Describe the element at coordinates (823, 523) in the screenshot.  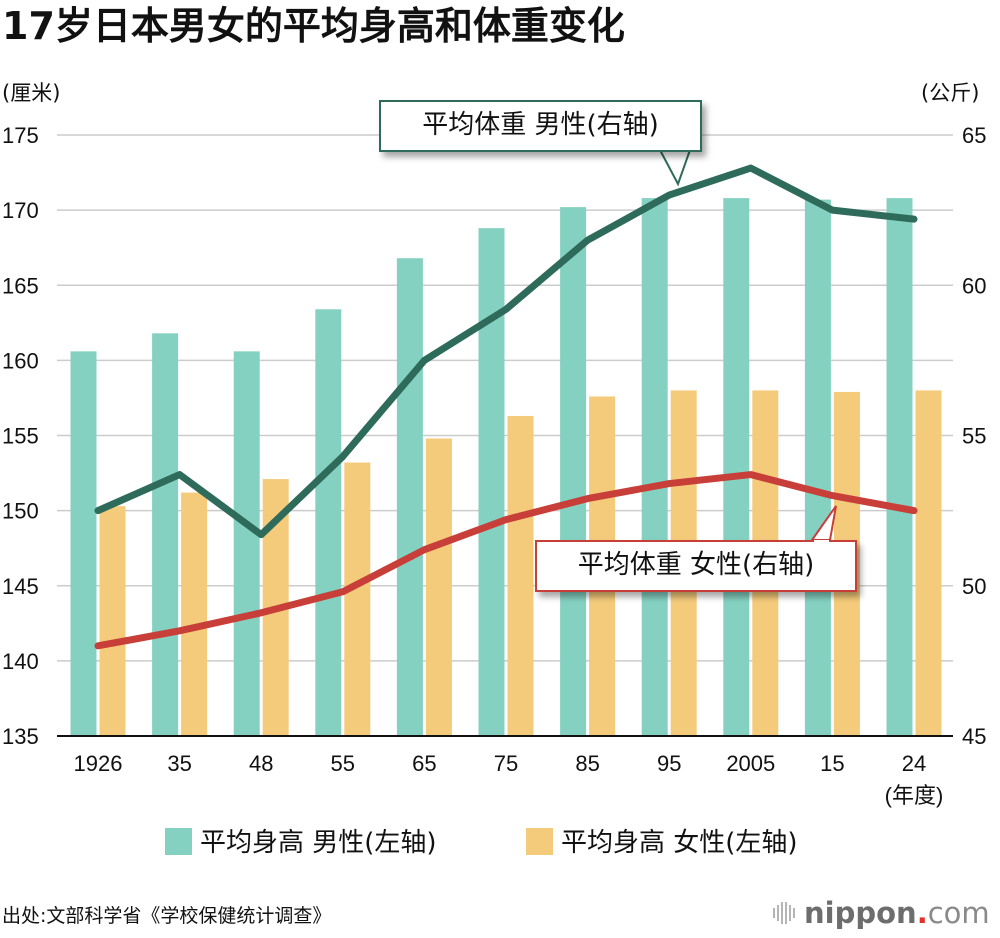
I see `female-callout-tail` at that location.